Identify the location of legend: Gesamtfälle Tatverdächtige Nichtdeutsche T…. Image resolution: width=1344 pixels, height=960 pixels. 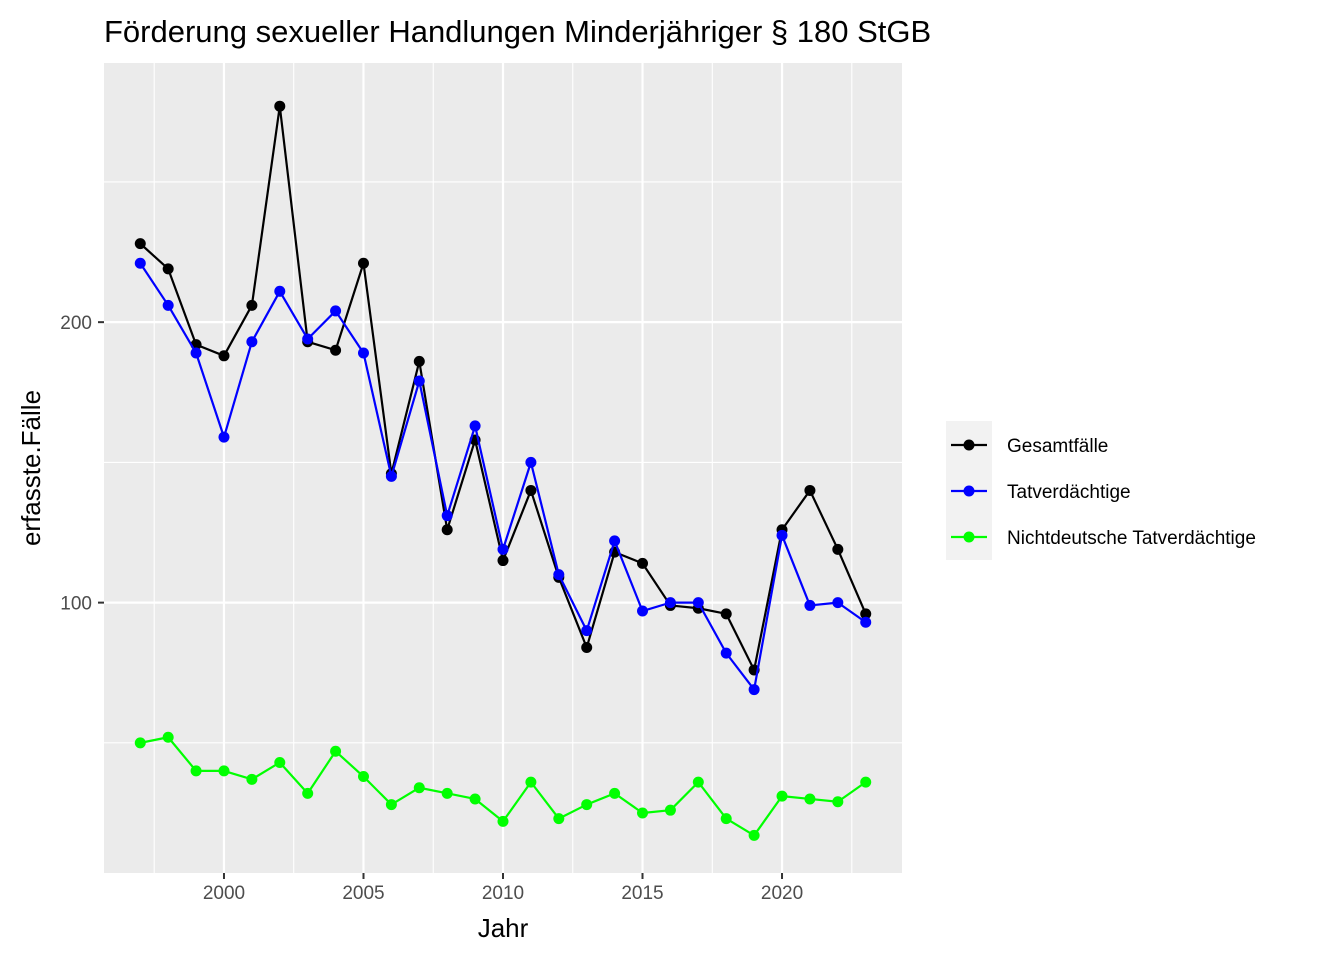
(1101, 490).